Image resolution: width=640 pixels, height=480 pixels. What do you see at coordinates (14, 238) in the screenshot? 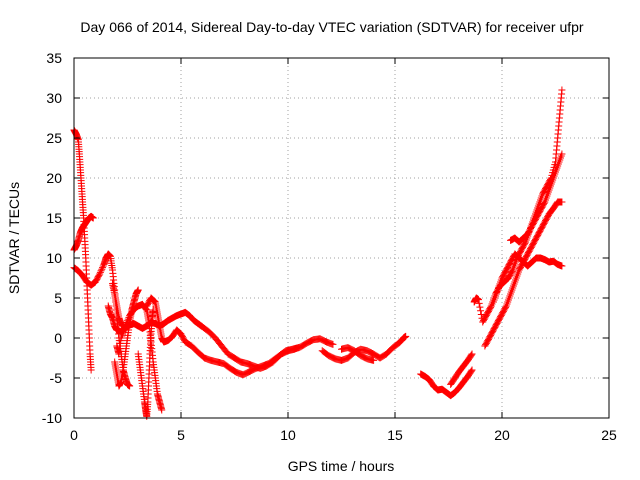
I see `y-axis-label: SDTVAR / TECUs` at bounding box center [14, 238].